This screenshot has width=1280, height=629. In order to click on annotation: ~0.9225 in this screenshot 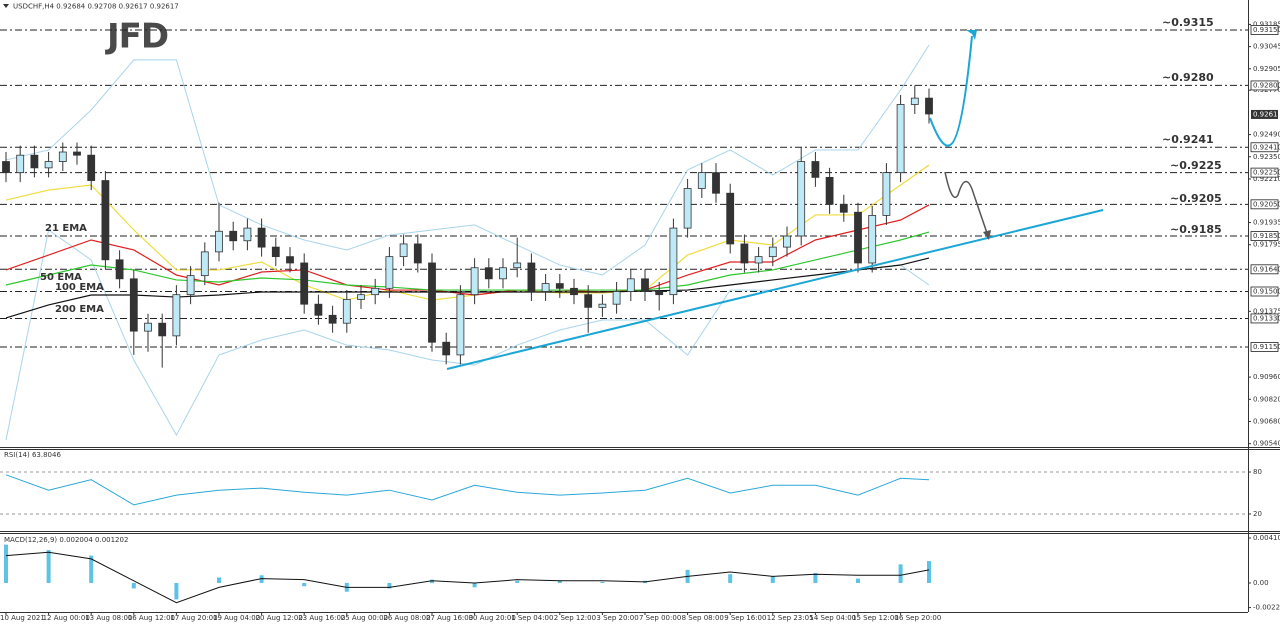, I will do `click(1196, 165)`.